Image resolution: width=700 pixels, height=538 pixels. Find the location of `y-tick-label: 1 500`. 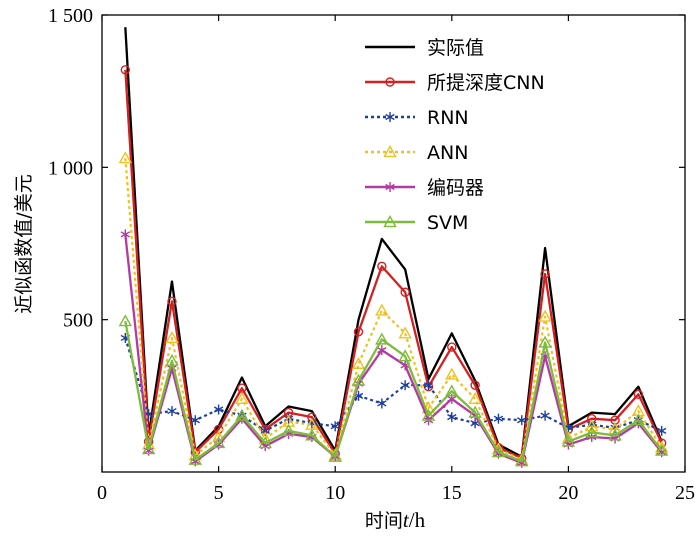

y-tick-label: 1 500 is located at coordinates (70, 16).